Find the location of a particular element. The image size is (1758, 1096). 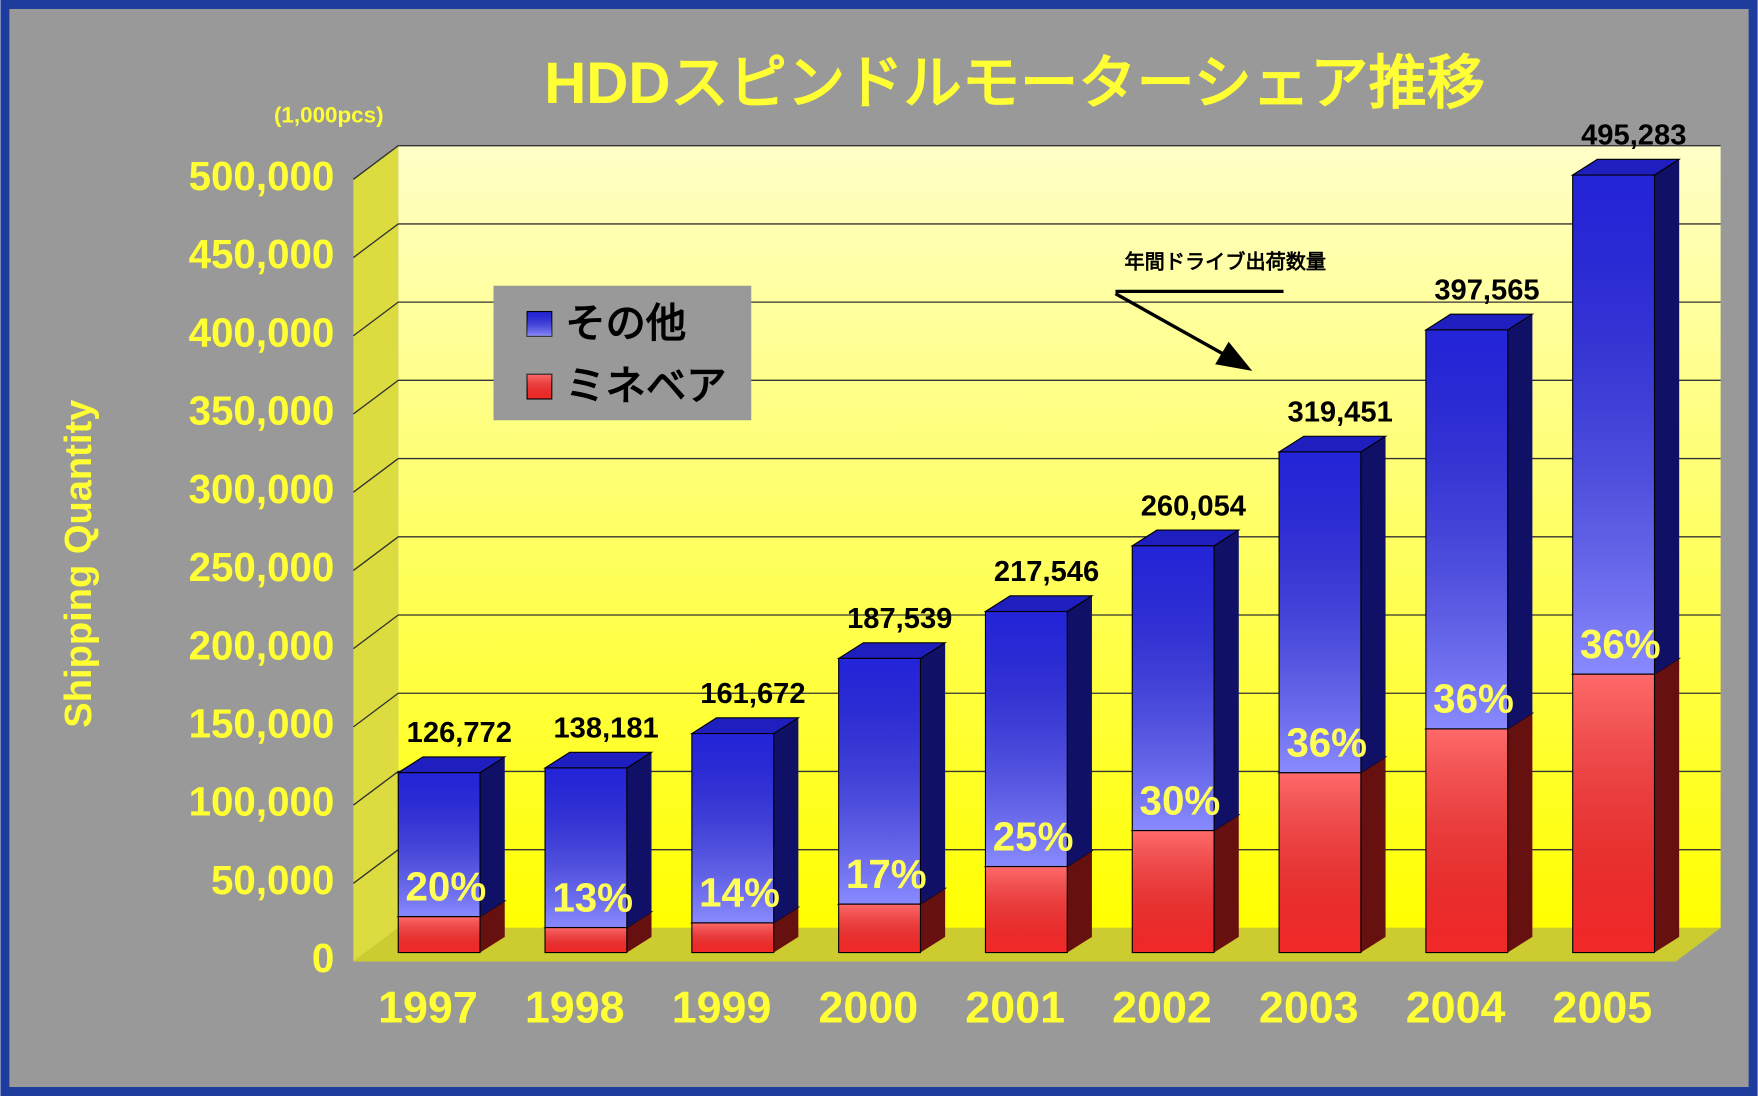

y-axis-title: Shipping Quantity is located at coordinates (79, 564).